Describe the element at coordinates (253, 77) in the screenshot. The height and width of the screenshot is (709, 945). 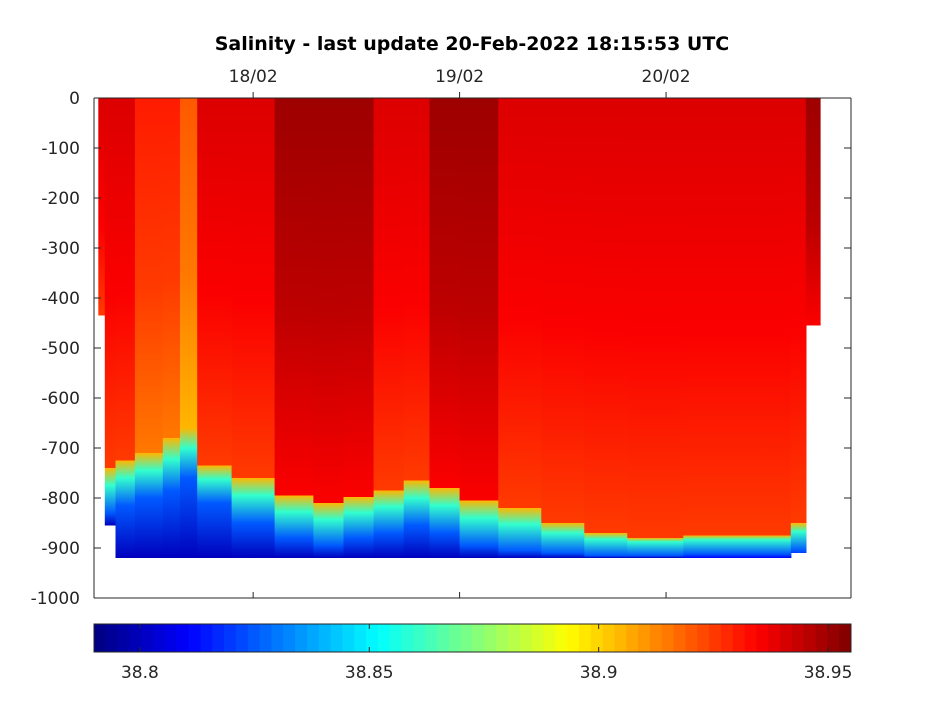
I see `x-tick-label: 18/02` at that location.